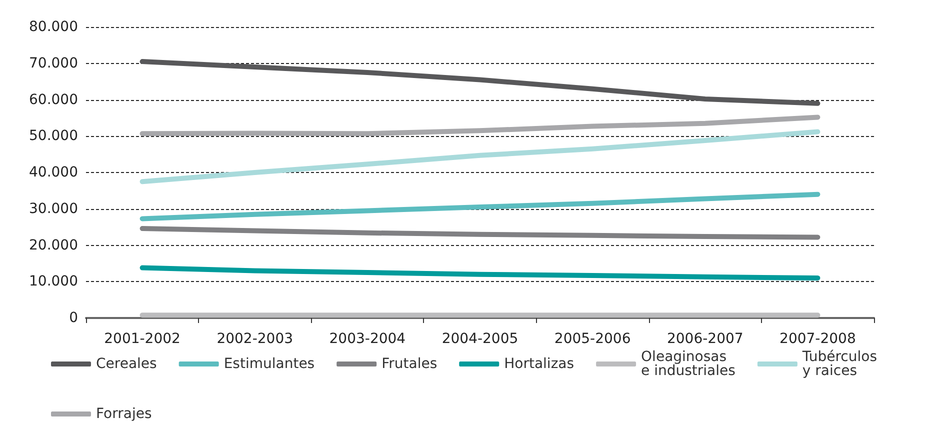 This screenshot has width=928, height=438. What do you see at coordinates (705, 339) in the screenshot?
I see `x-tick-label: 2006-2007` at bounding box center [705, 339].